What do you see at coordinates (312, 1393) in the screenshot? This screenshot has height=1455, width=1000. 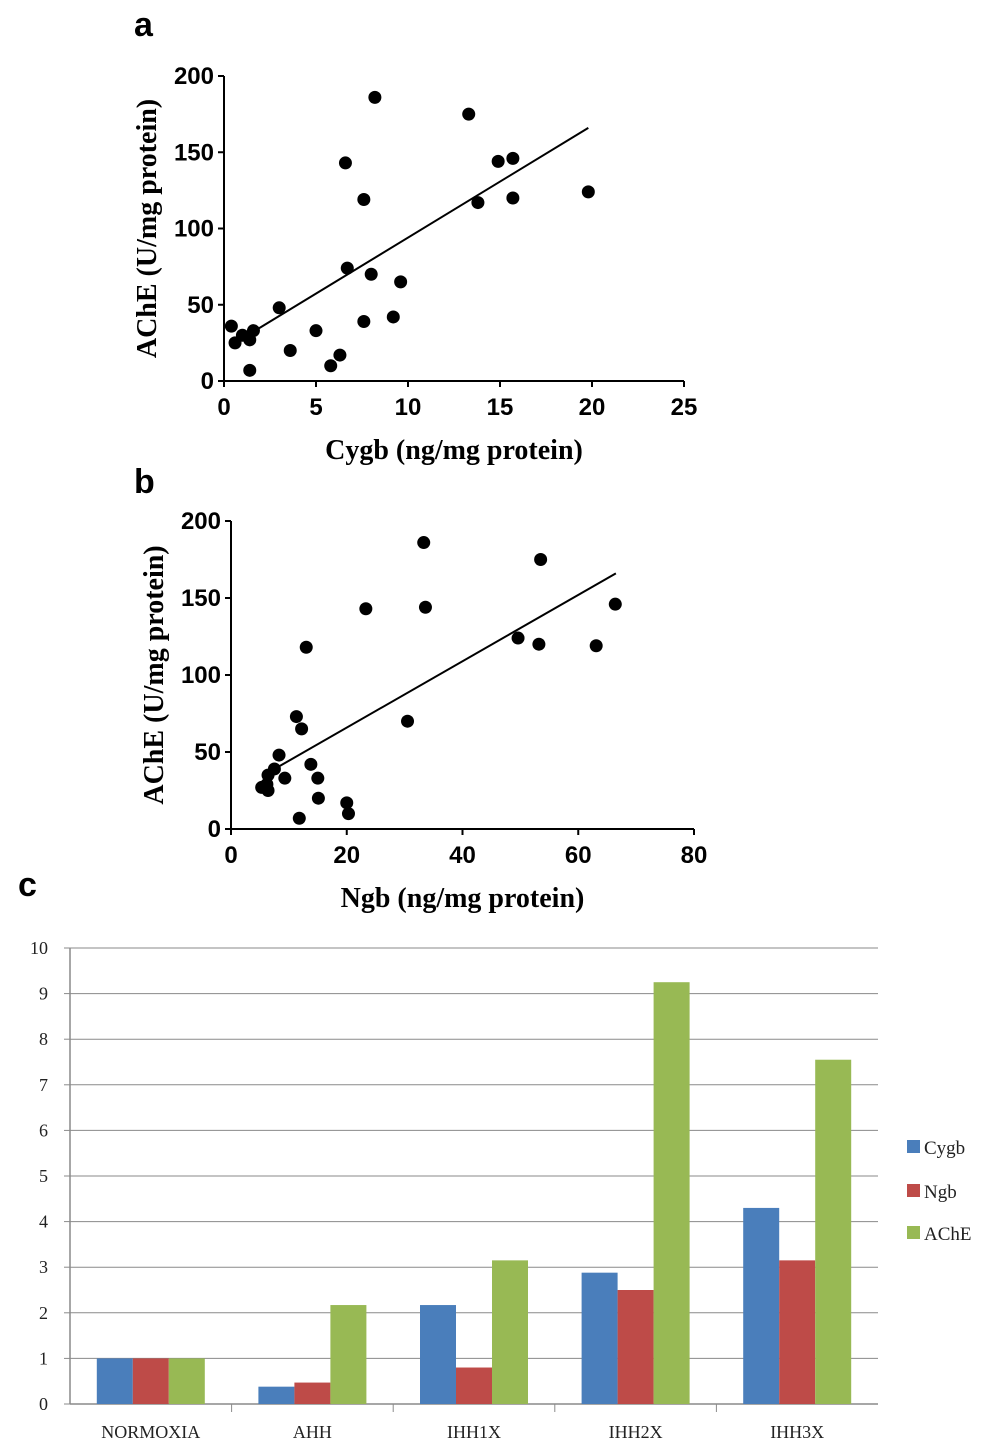 I see `bar-ngb-ahh` at bounding box center [312, 1393].